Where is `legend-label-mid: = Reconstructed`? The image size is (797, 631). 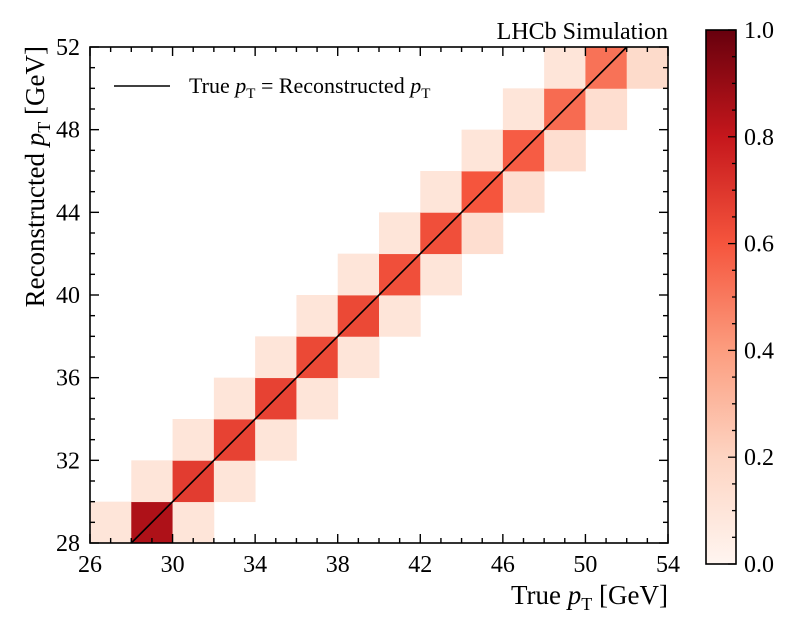 legend-label-mid: = Reconstructed is located at coordinates (332, 85).